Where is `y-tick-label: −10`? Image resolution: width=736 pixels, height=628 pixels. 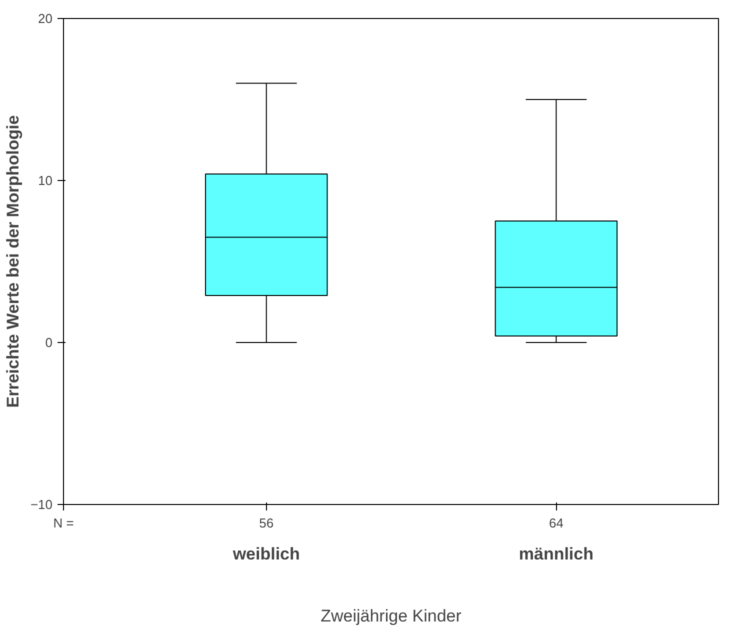
y-tick-label: −10 is located at coordinates (41, 504).